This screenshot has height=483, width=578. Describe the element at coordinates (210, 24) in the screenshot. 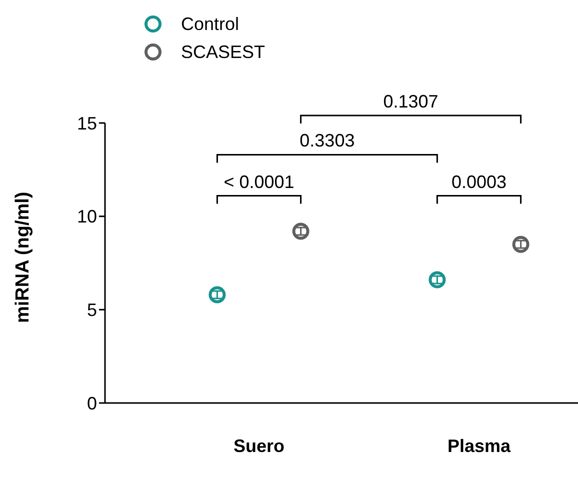

I see `legend-label: Control` at that location.